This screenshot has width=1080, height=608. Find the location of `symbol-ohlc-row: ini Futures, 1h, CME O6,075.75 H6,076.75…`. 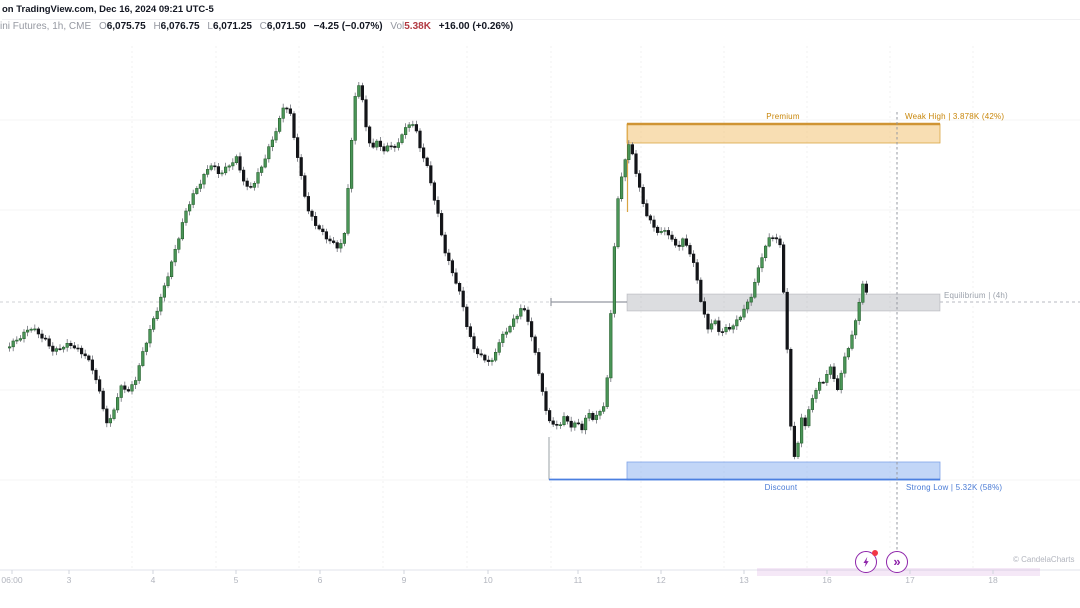

symbol-ohlc-row: ini Futures, 1h, CME O6,075.75 H6,076.75… is located at coordinates (256, 26).